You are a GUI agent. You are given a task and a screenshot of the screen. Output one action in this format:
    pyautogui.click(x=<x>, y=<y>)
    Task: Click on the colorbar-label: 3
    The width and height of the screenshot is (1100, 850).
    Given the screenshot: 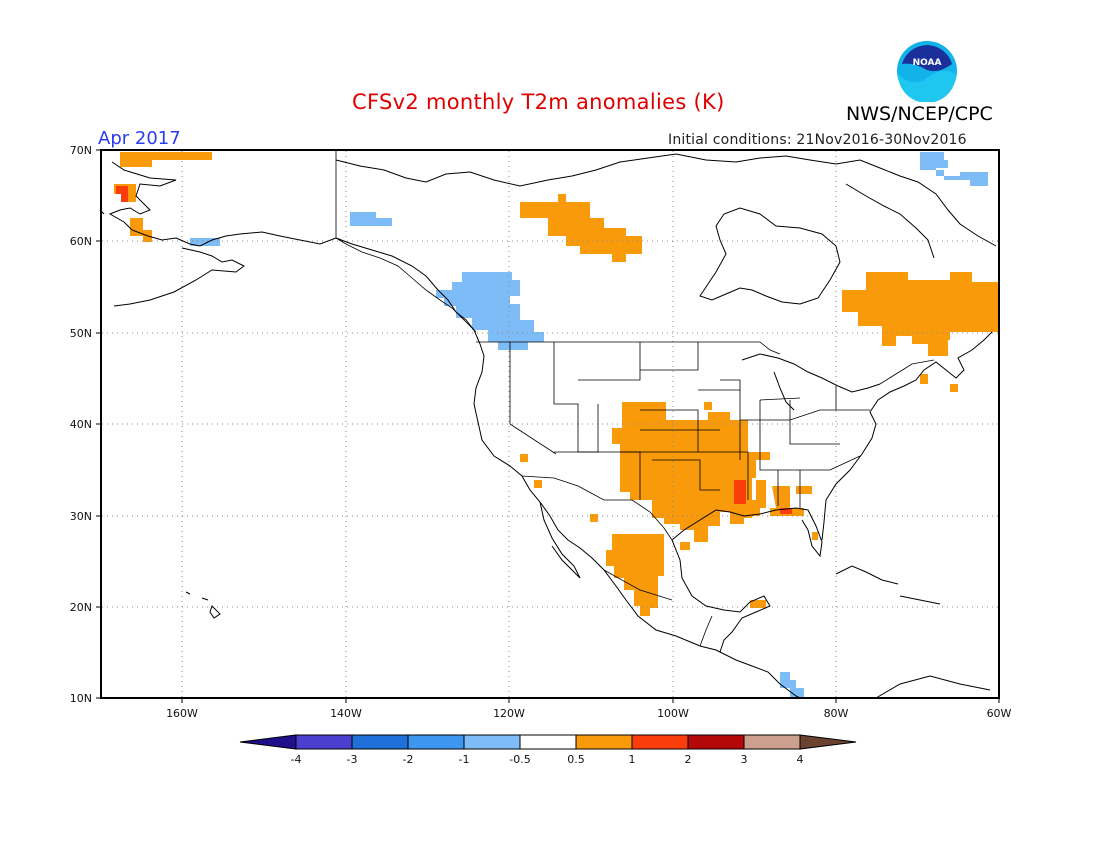 What is the action you would take?
    pyautogui.click(x=744, y=759)
    